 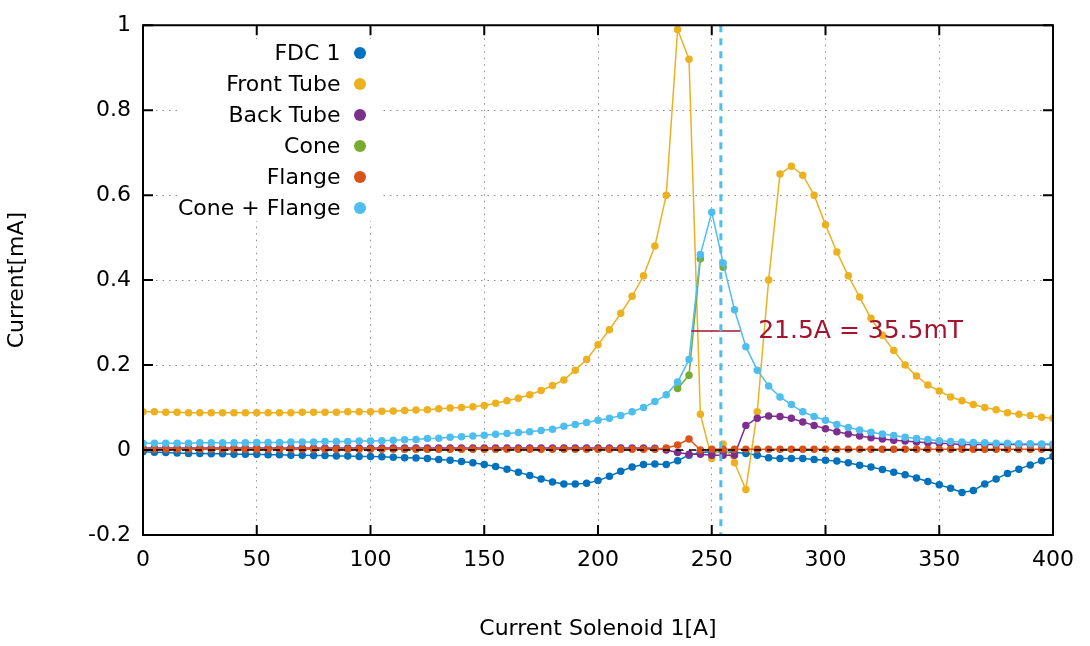 I want to click on y-tick-label: 0.6, so click(x=113, y=193).